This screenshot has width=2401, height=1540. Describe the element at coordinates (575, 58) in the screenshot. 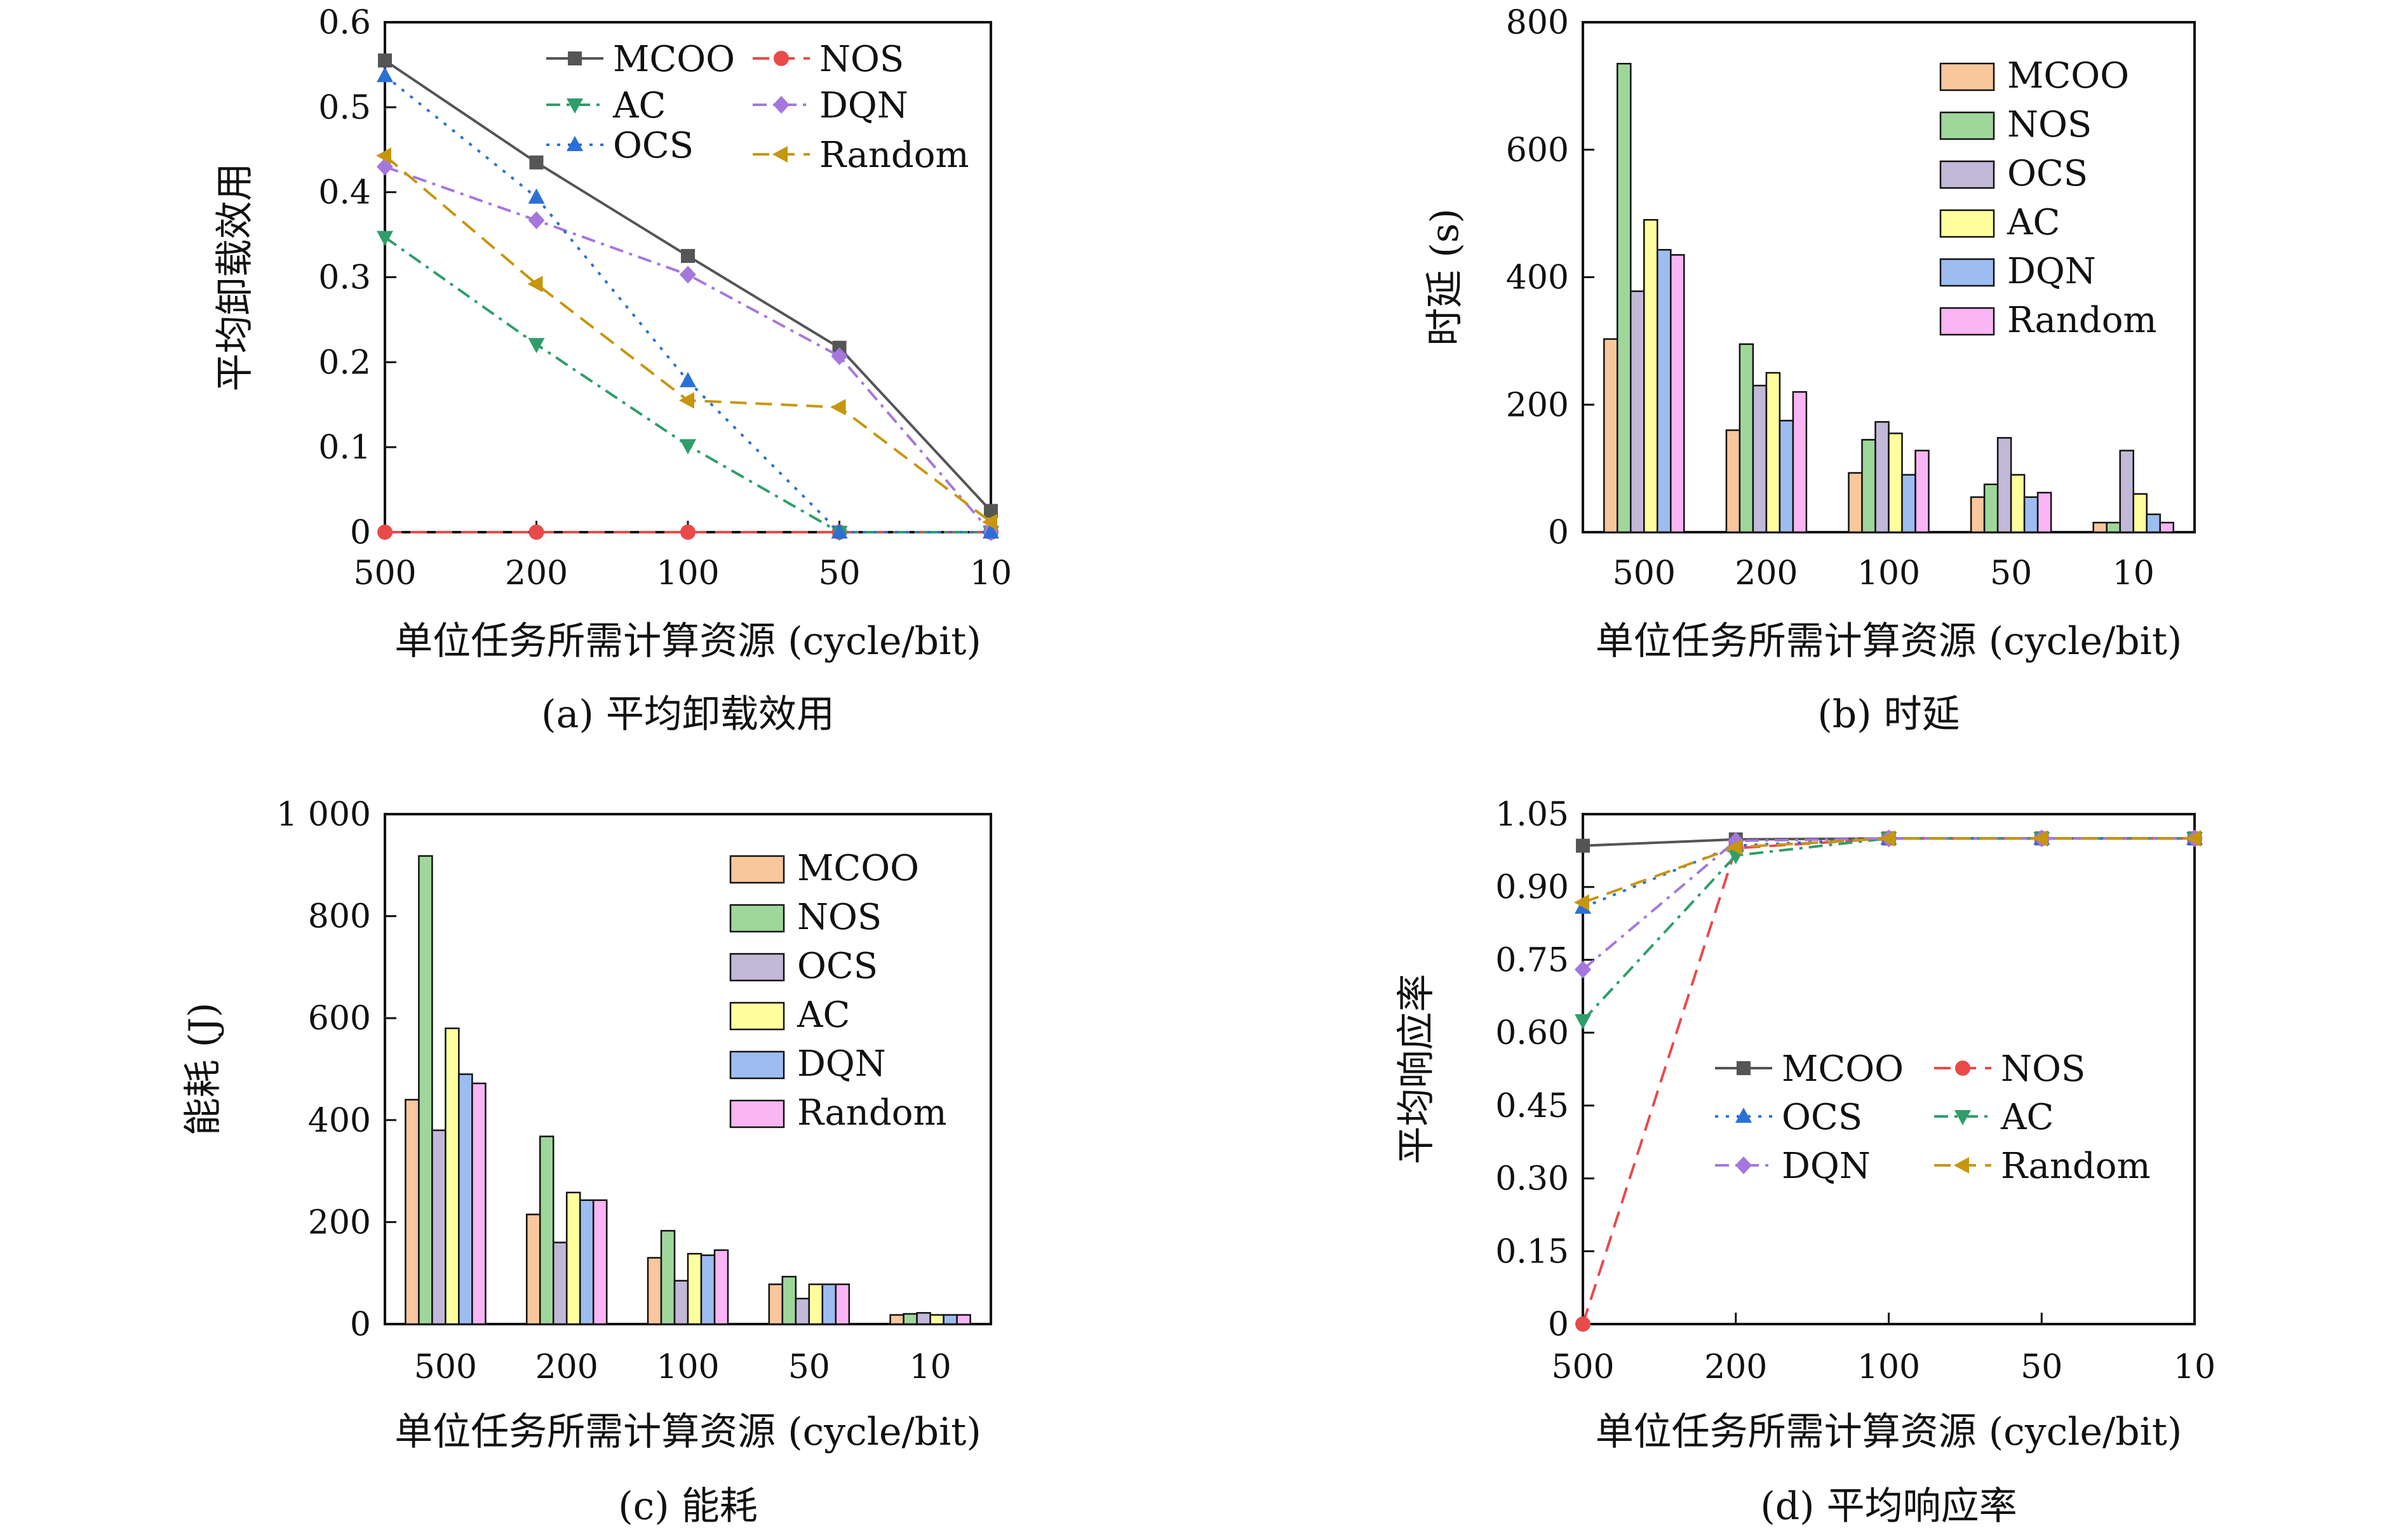

I see `legend-marker-mcoo` at that location.